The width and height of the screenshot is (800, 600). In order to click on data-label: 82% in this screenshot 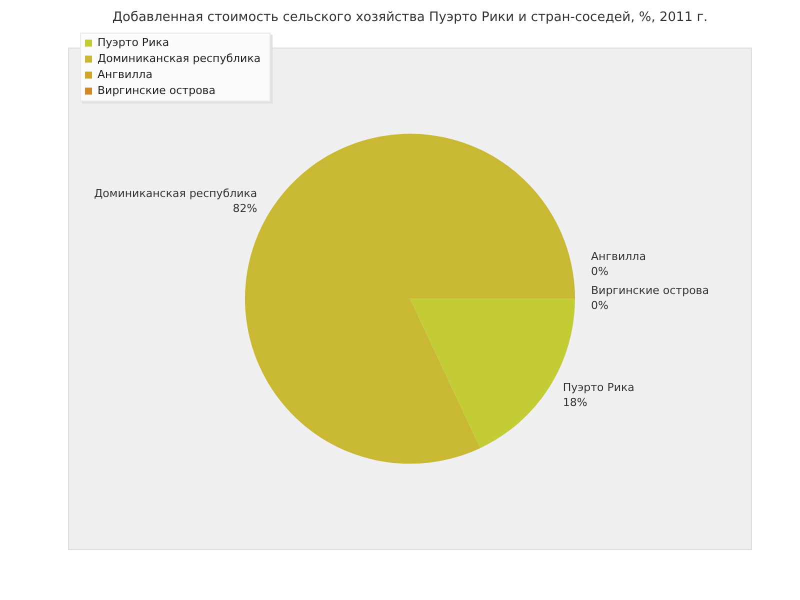, I will do `click(245, 209)`.